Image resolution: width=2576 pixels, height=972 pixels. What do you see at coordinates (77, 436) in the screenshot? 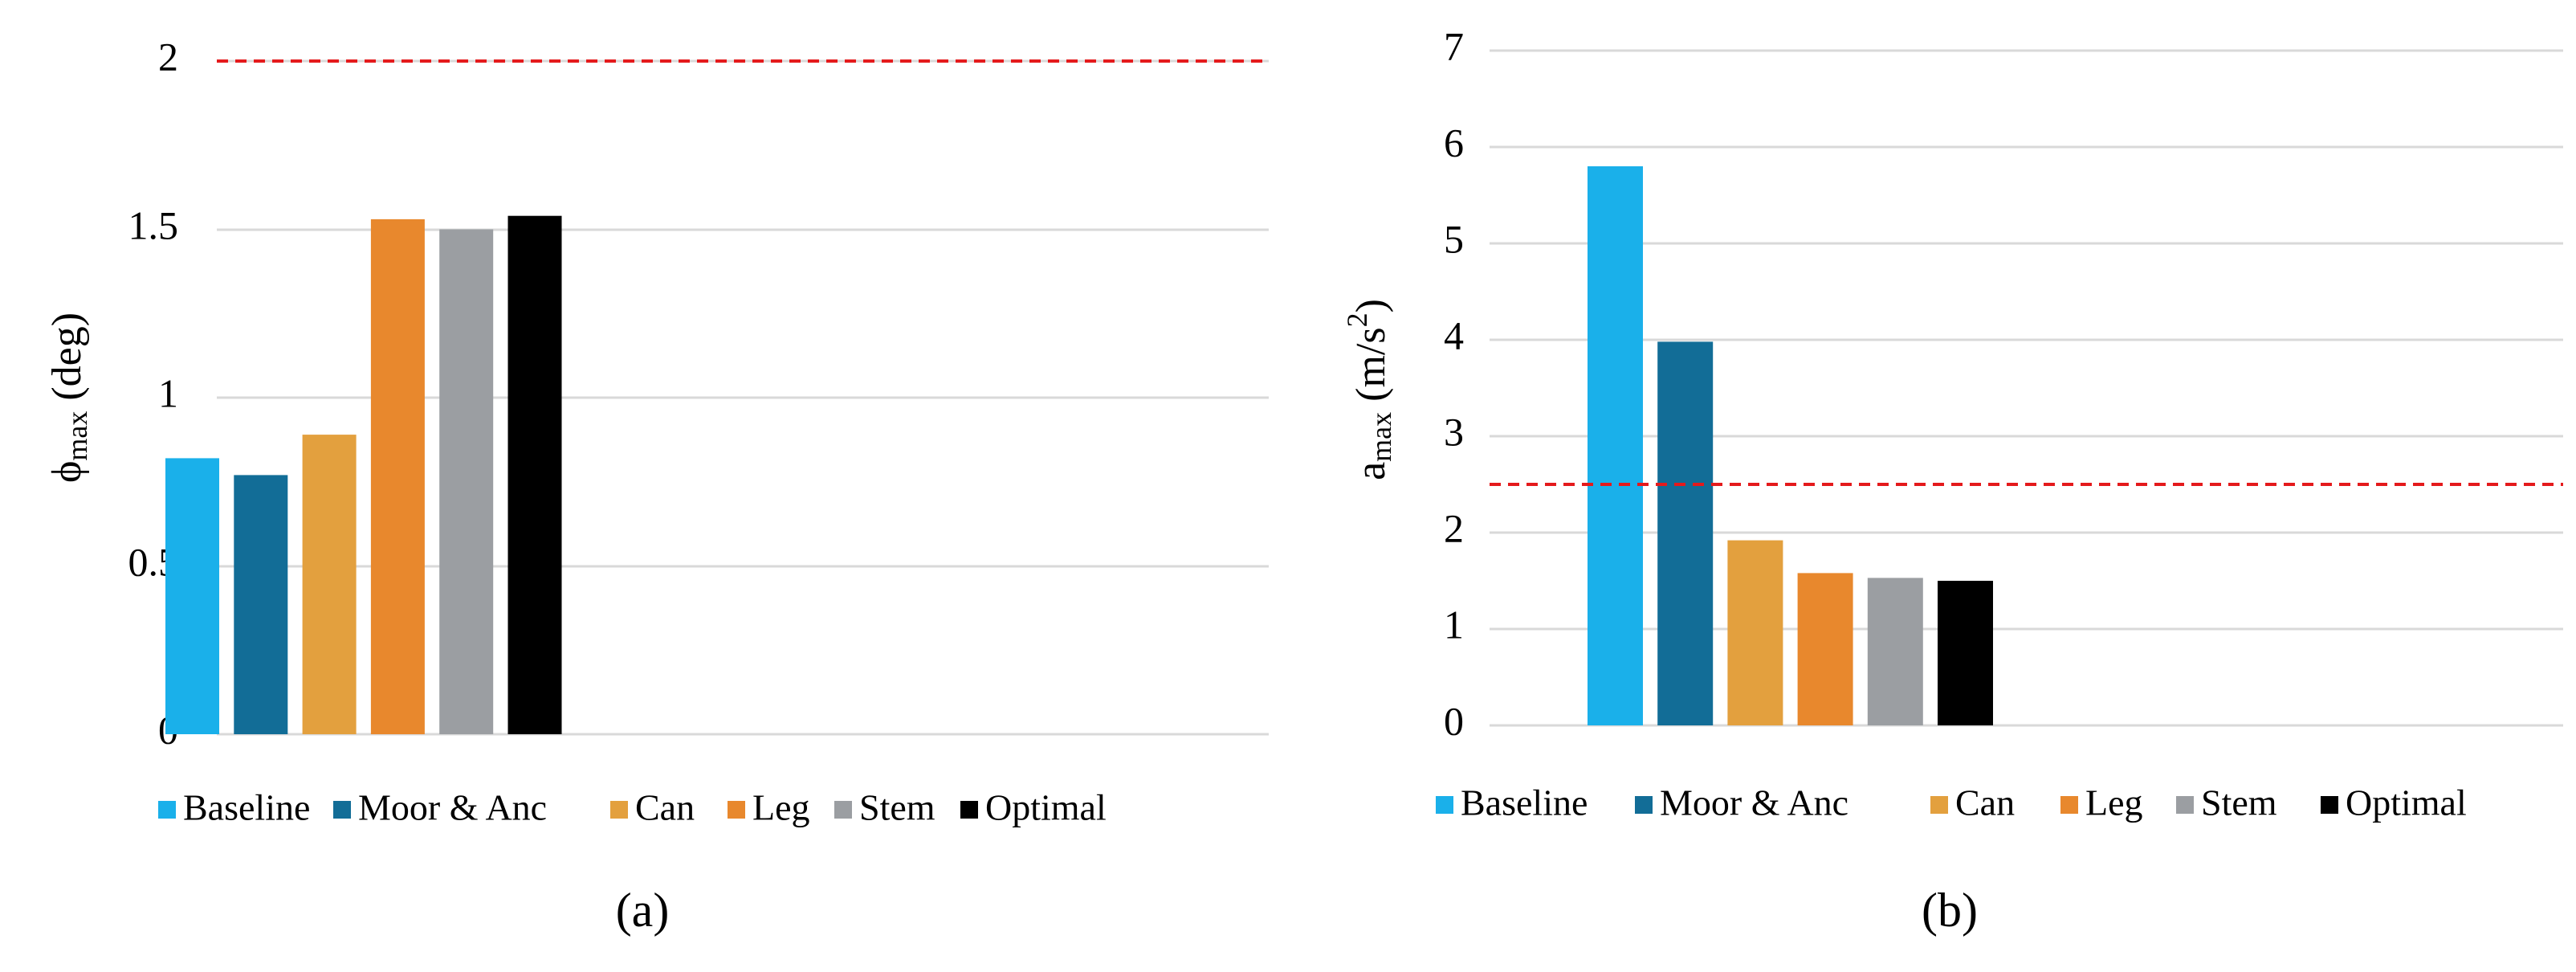
I see `panel-a-y-axis-label-sub: max` at bounding box center [77, 436].